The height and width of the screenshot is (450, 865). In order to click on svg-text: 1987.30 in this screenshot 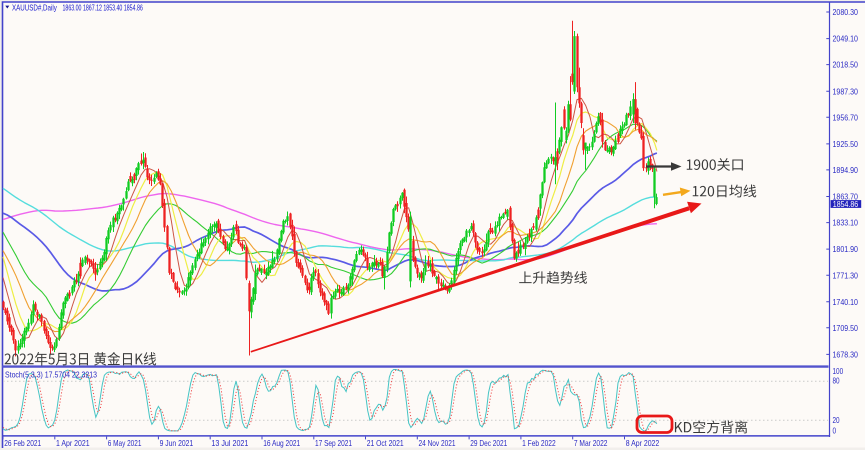, I will do `click(846, 91)`.